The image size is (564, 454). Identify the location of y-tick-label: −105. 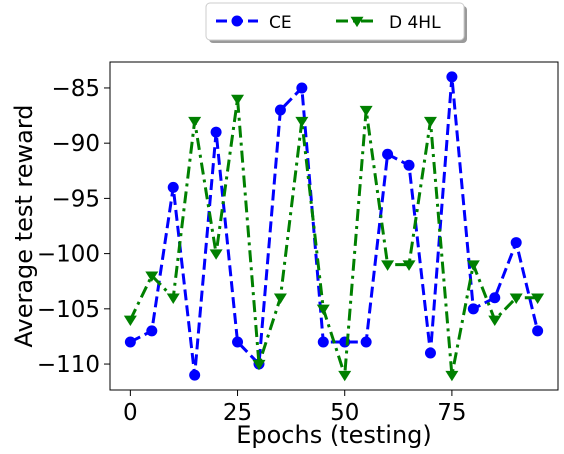
(68, 310).